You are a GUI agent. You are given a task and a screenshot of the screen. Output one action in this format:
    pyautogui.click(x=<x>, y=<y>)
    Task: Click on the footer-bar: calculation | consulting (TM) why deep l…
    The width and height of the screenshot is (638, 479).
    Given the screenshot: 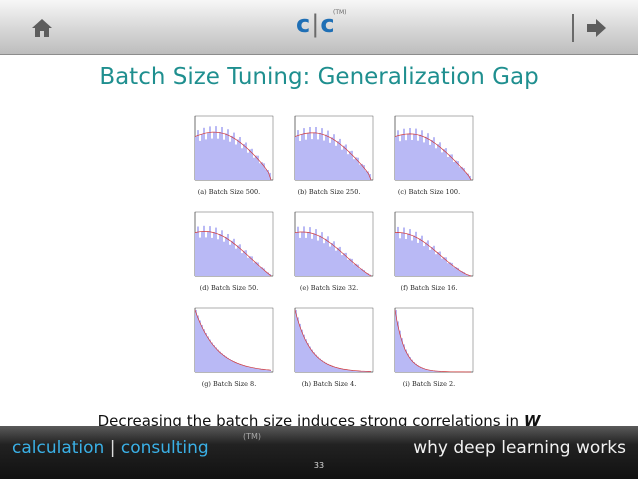 What is the action you would take?
    pyautogui.click(x=319, y=452)
    